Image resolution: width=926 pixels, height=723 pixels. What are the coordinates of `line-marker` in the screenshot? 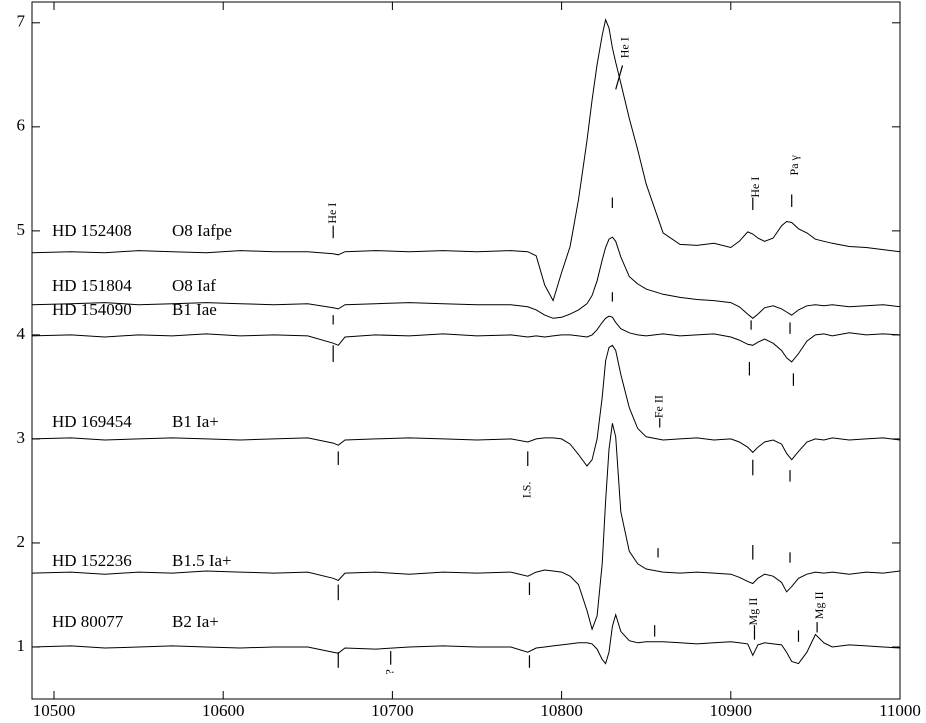 It's located at (619, 77).